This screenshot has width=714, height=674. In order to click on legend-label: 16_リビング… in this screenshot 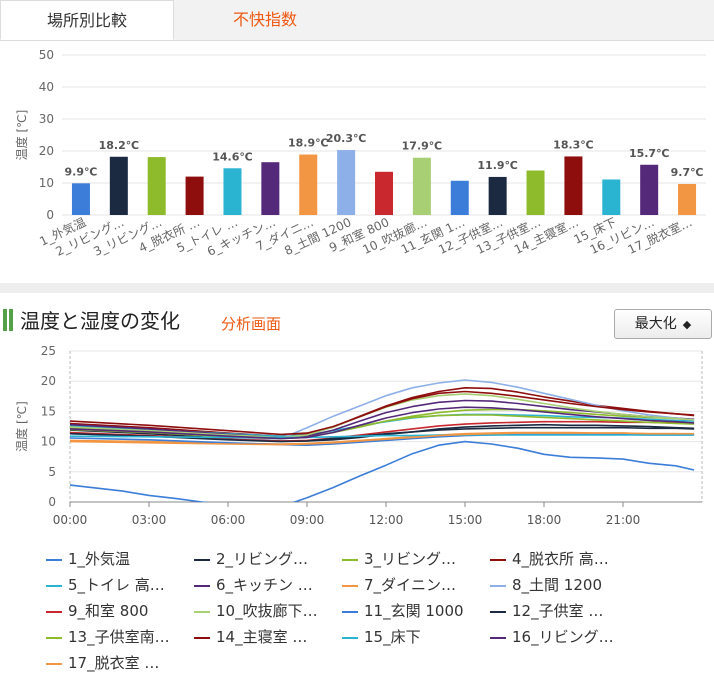, I will do `click(563, 637)`.